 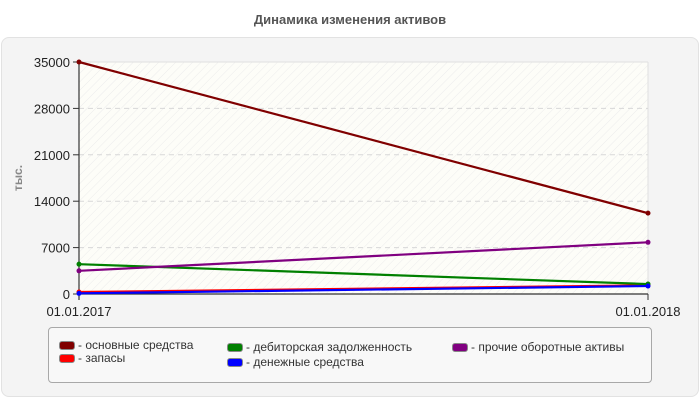 What do you see at coordinates (647, 311) in the screenshot?
I see `x-tick-label: 01.01.2018` at bounding box center [647, 311].